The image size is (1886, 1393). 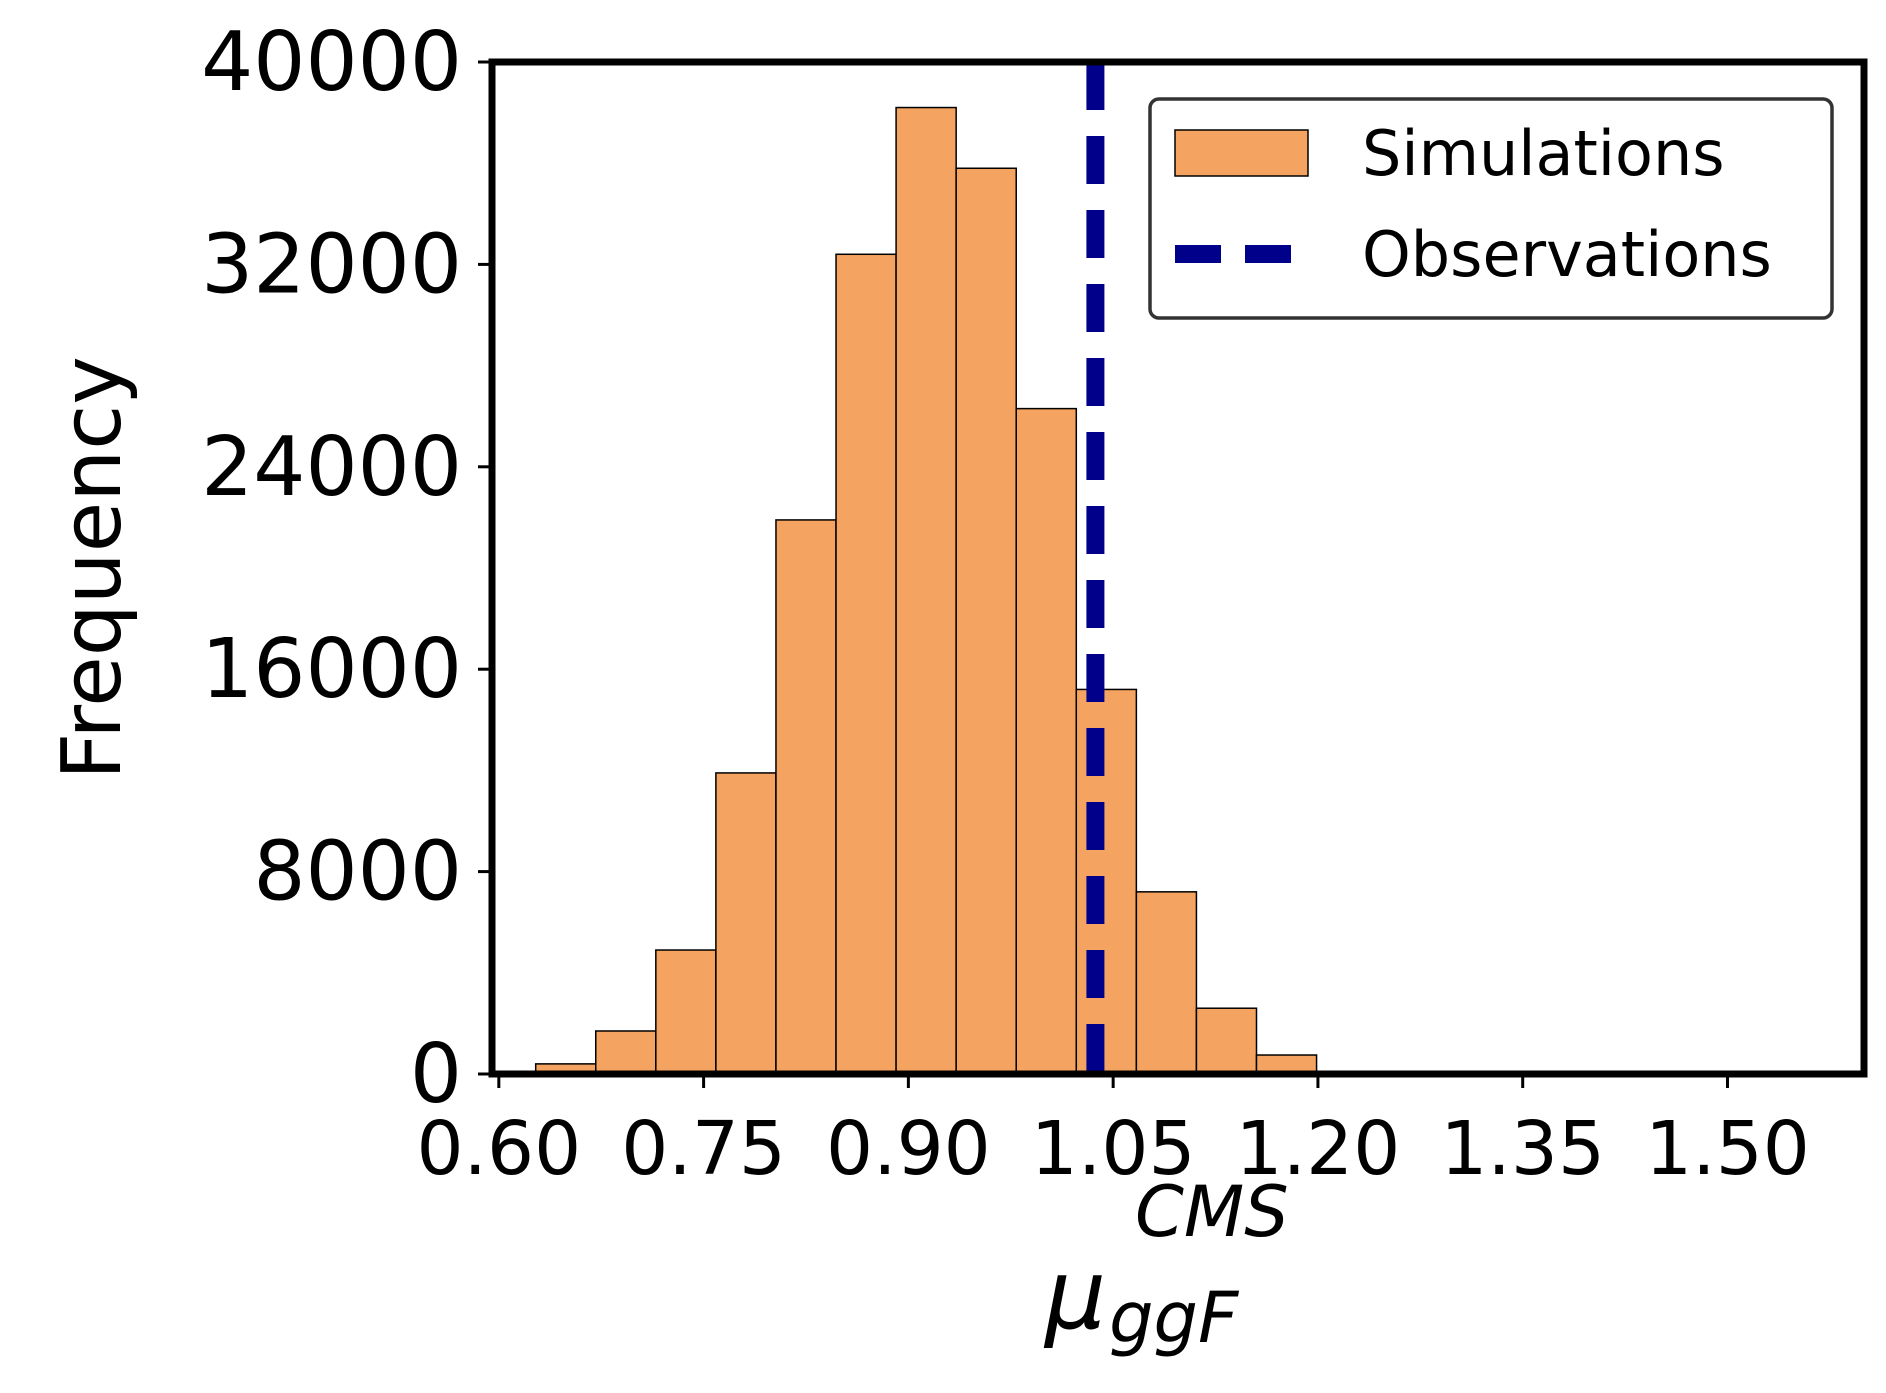 I want to click on x-tick-label: 1.35, so click(x=1522, y=1149).